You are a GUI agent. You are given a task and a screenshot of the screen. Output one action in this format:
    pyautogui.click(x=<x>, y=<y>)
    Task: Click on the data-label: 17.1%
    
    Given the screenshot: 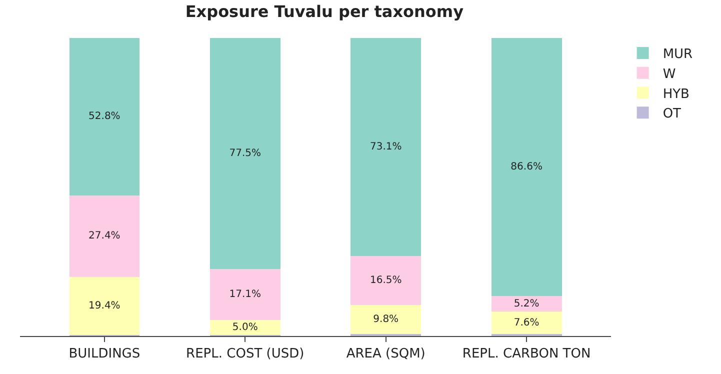 What is the action you would take?
    pyautogui.click(x=245, y=294)
    